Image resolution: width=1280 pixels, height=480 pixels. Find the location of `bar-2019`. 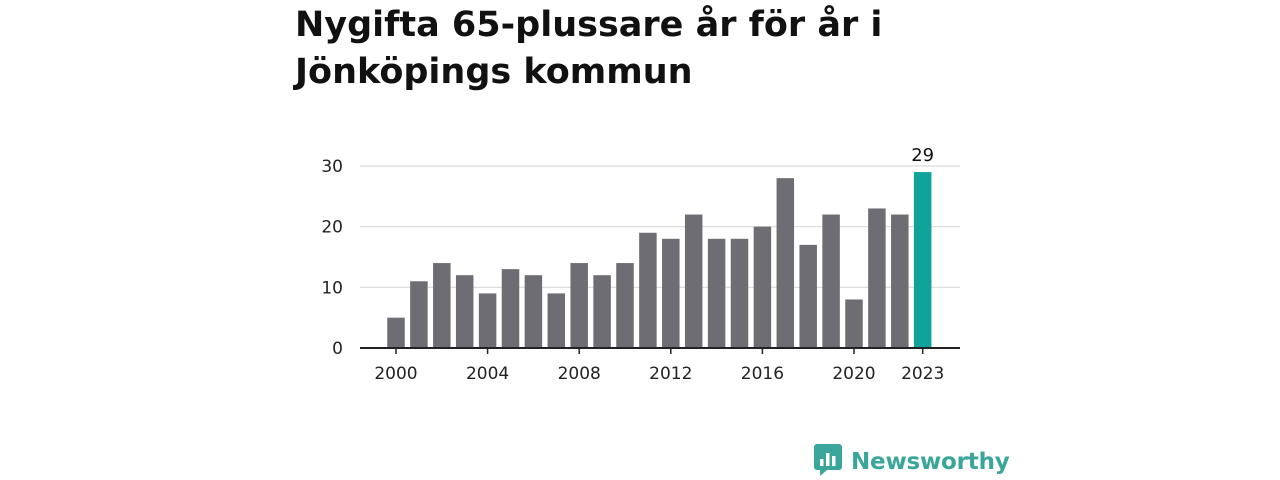

bar-2019 is located at coordinates (831, 281).